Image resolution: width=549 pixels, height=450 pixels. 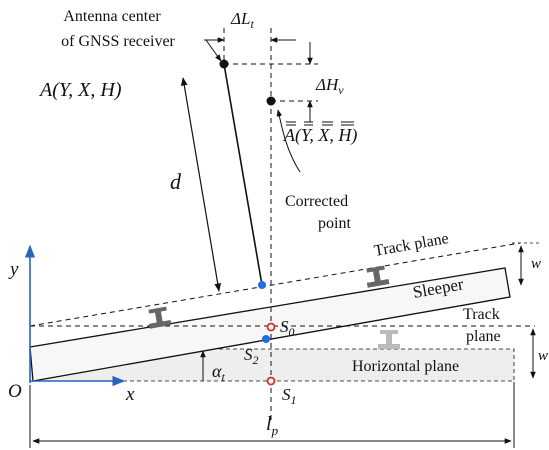 I want to click on horizontal-plane-label: Horizontal plane, so click(x=405, y=366).